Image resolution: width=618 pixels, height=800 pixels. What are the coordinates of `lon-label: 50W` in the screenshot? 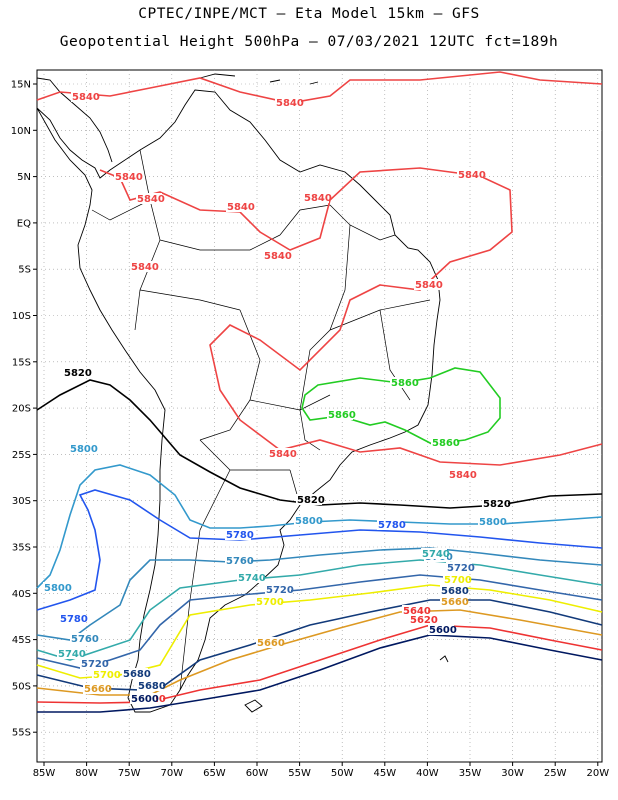 It's located at (342, 773).